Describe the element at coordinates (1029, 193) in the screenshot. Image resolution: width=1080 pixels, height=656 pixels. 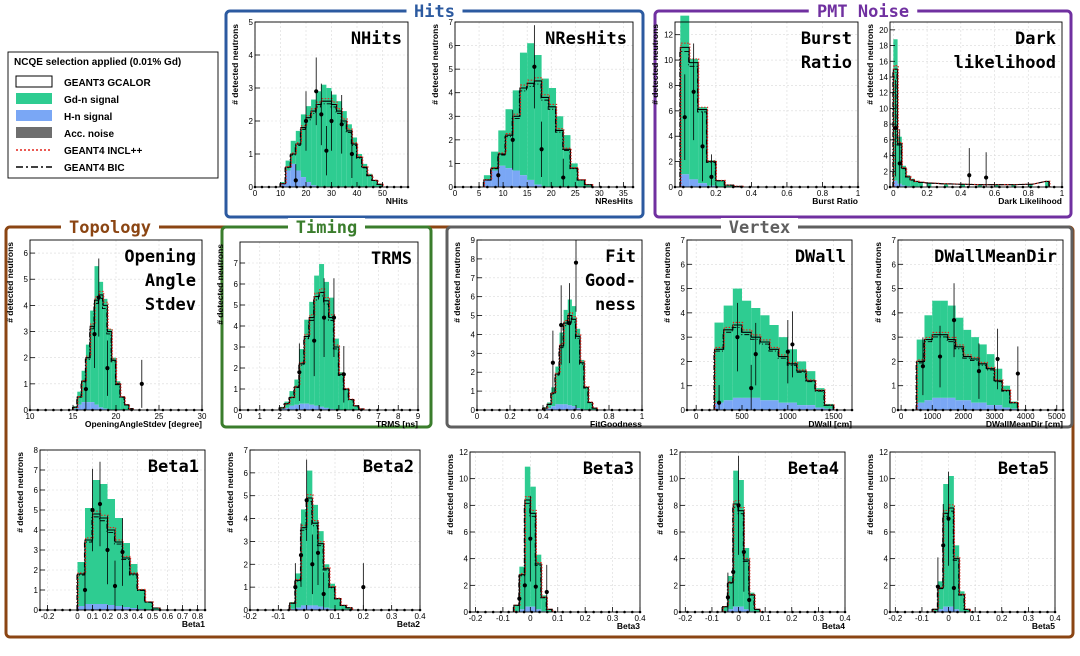
I see `x-tick-label: 0.8` at that location.